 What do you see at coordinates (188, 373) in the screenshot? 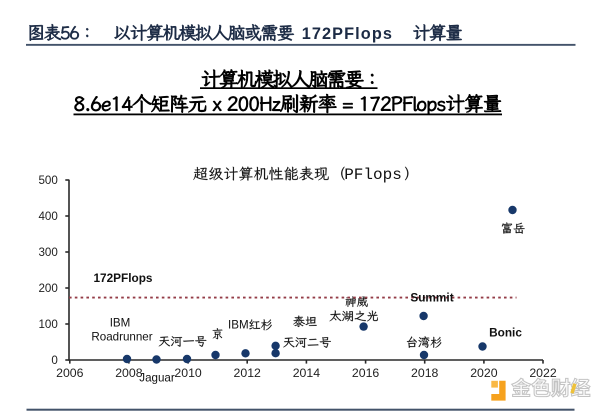
I see `svg-text: 2010` at bounding box center [188, 373].